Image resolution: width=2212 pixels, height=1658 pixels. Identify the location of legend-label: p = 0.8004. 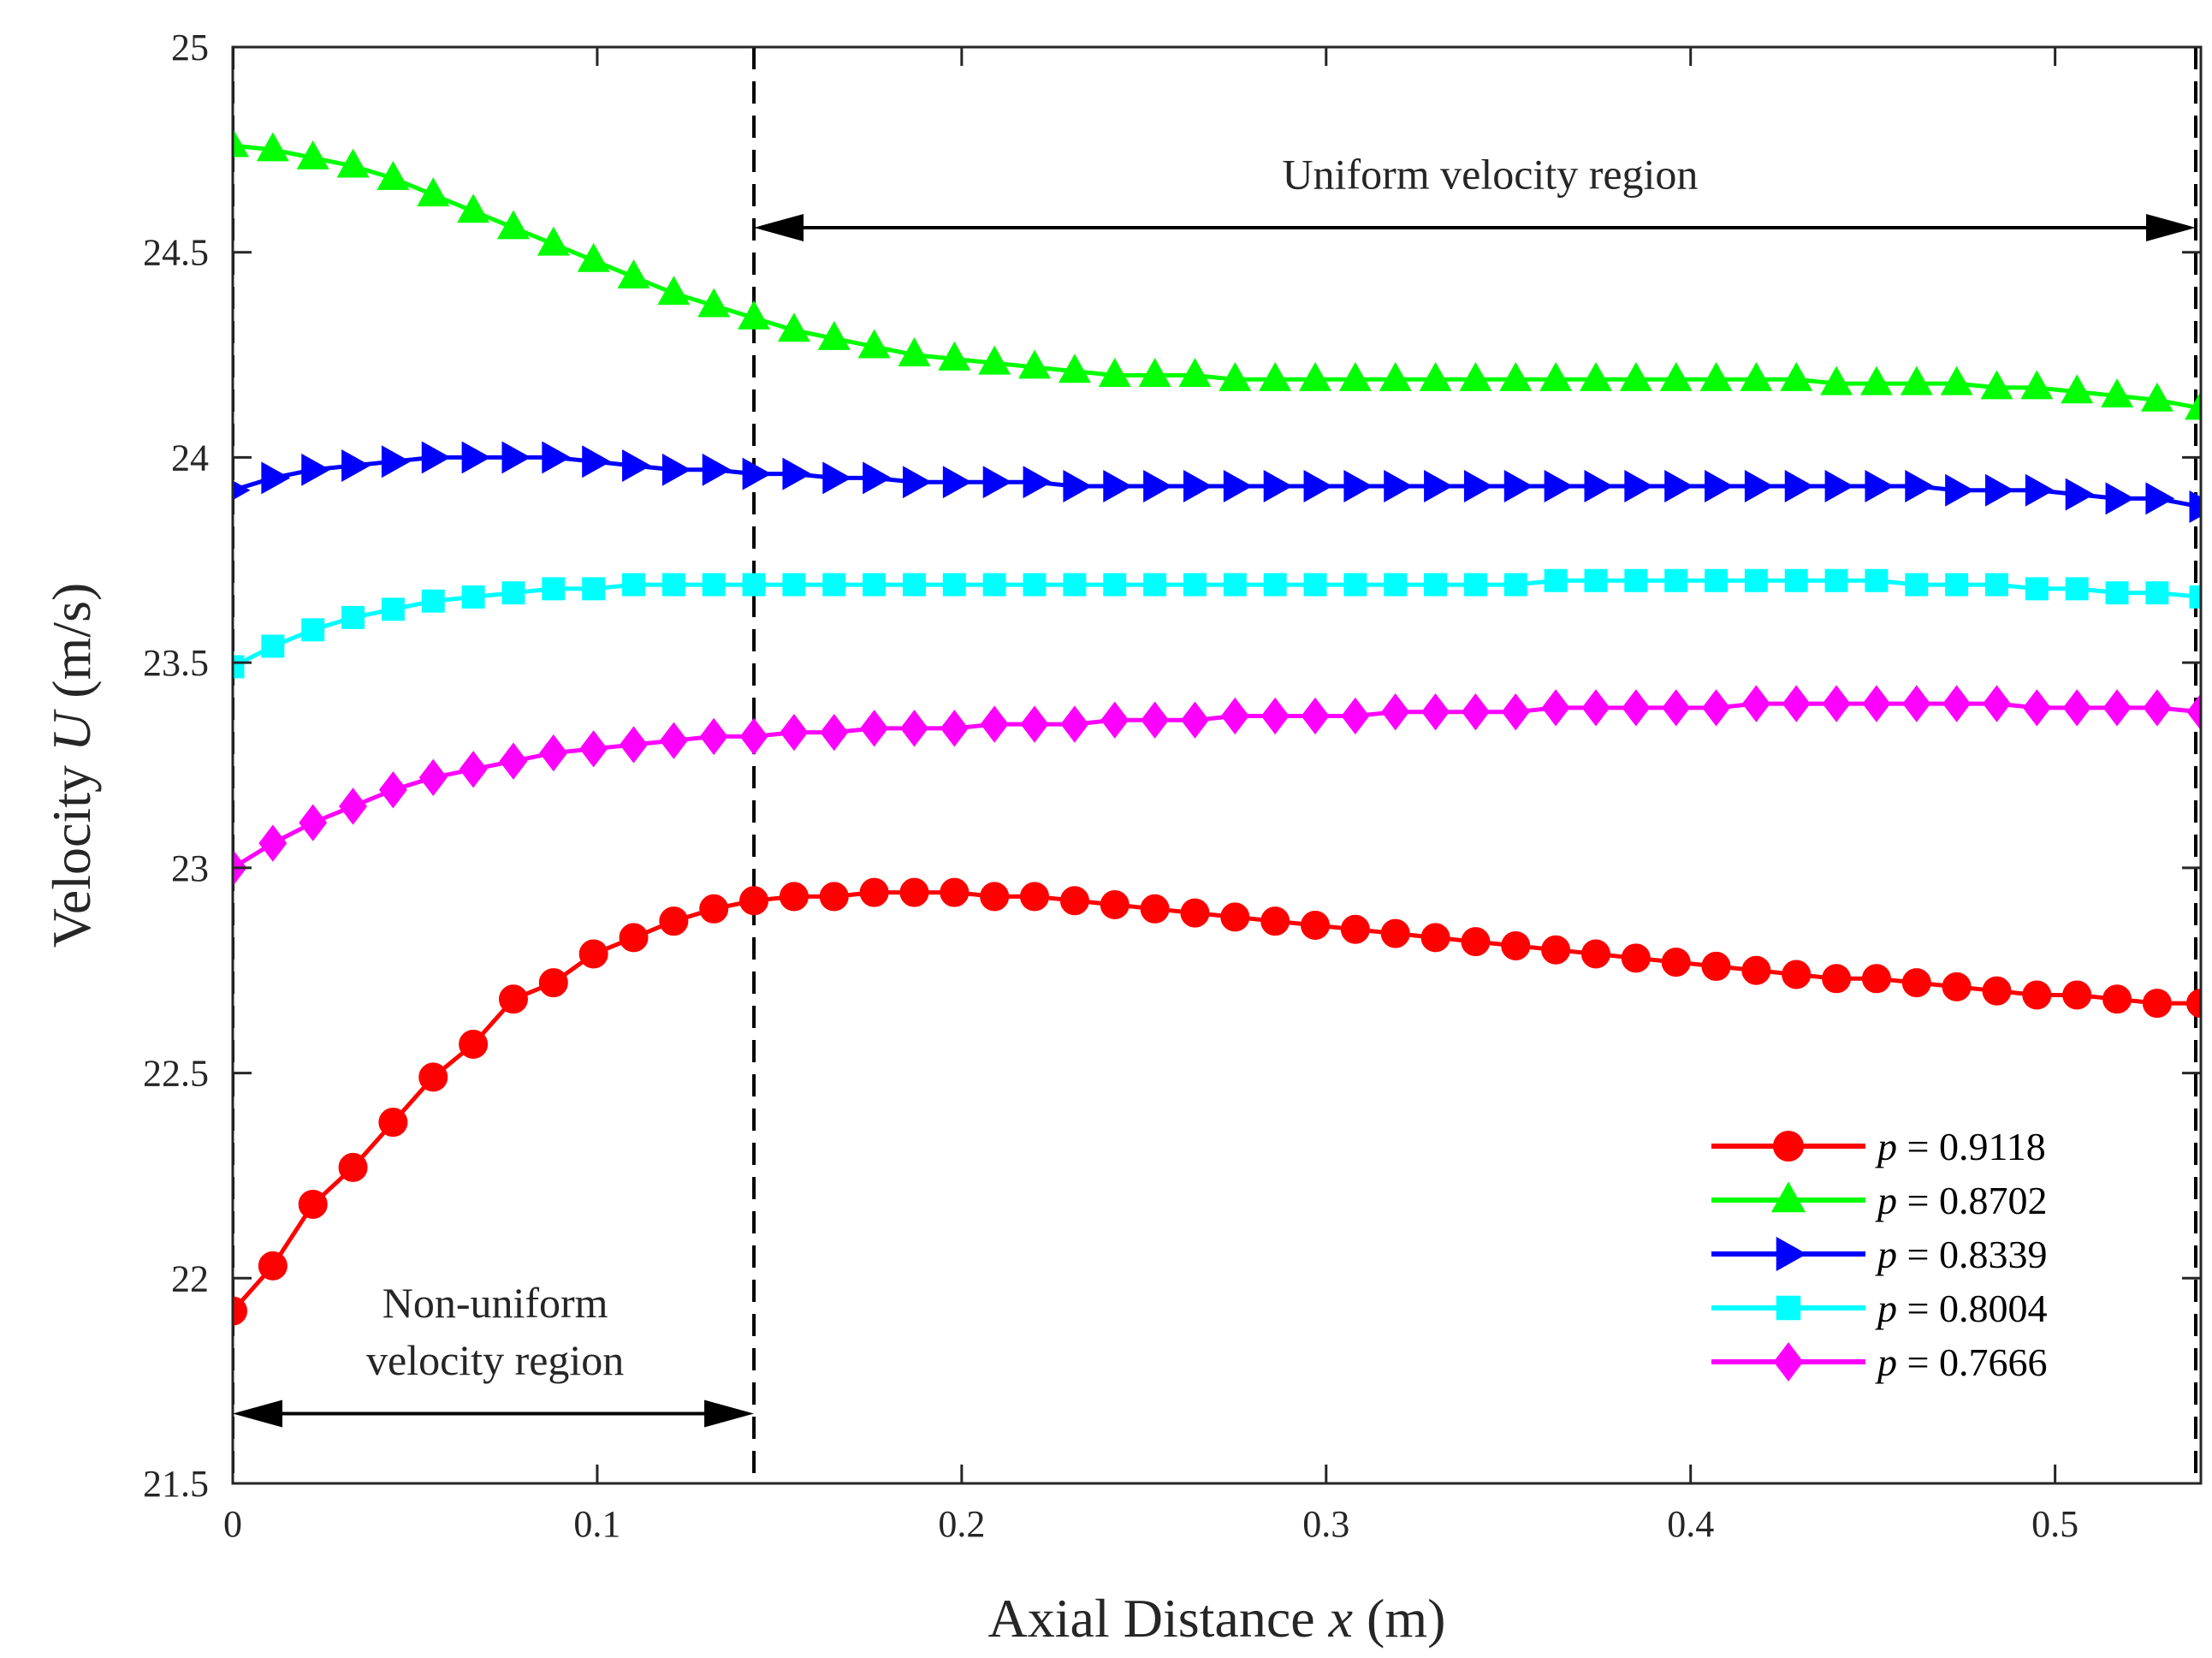
(1961, 1309).